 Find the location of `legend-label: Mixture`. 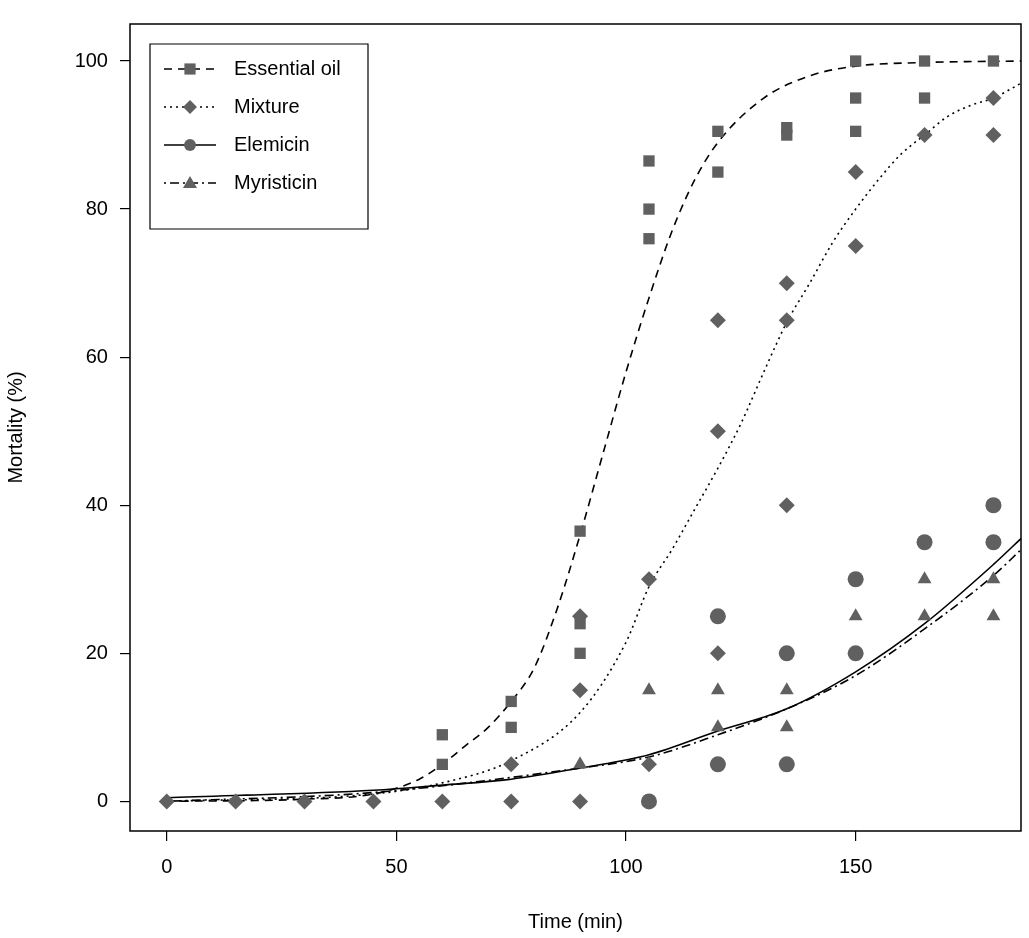

legend-label: Mixture is located at coordinates (267, 105).